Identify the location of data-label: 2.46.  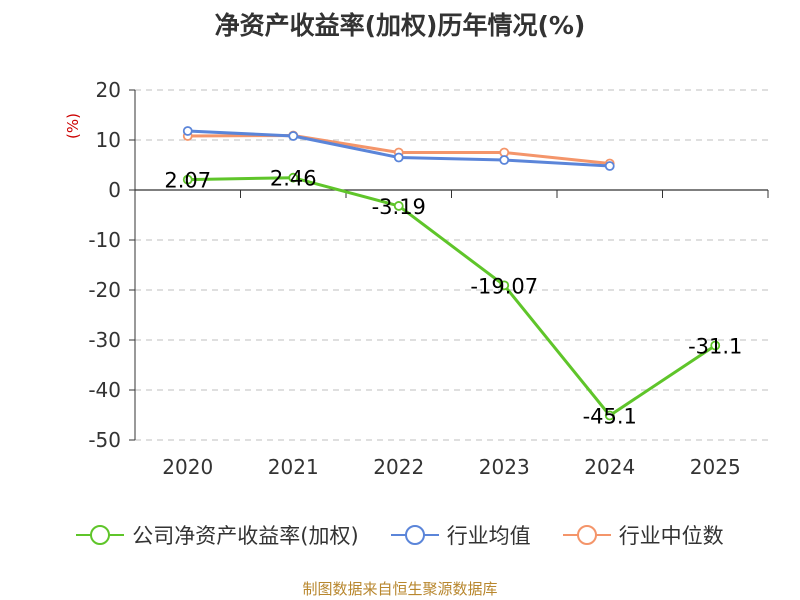
(293, 179).